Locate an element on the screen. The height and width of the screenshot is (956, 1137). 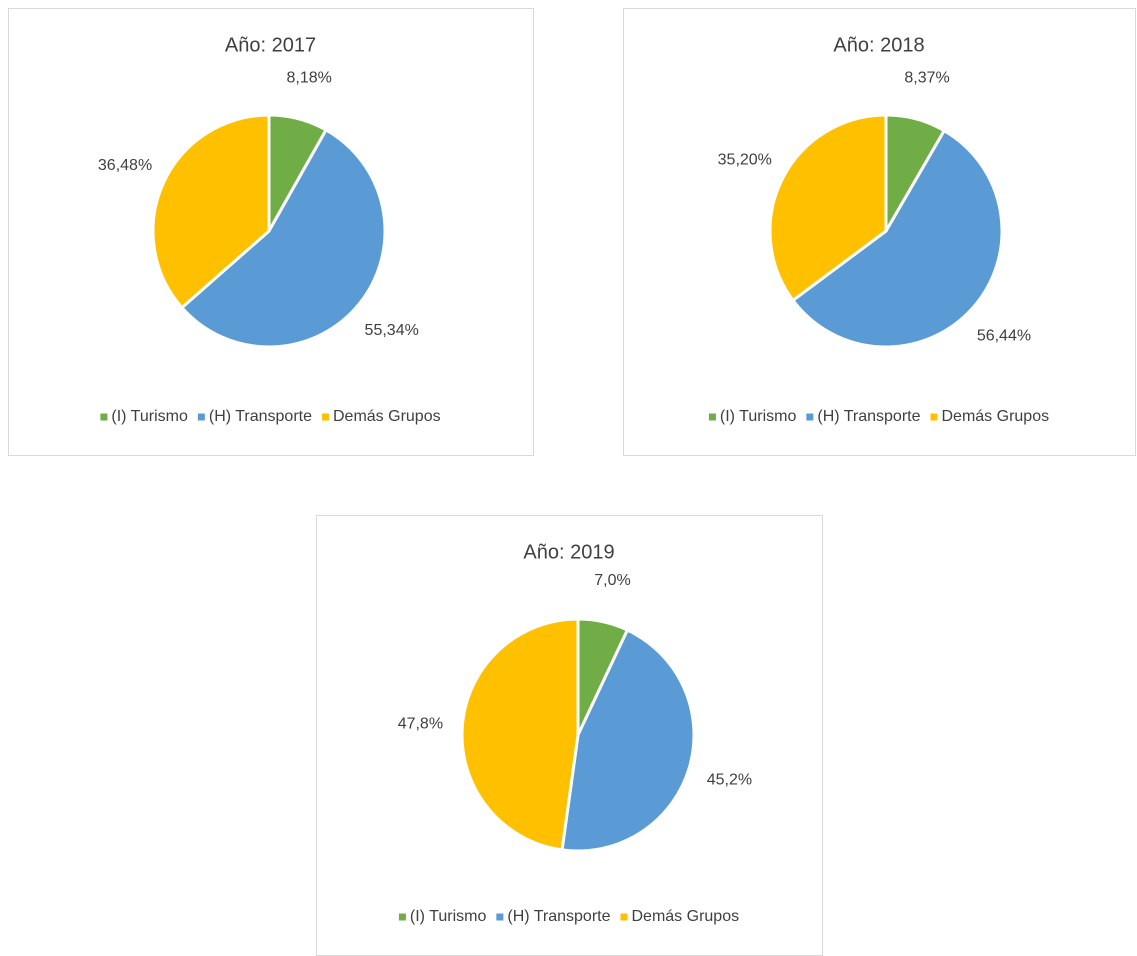
data-label: 55,34% is located at coordinates (392, 330).